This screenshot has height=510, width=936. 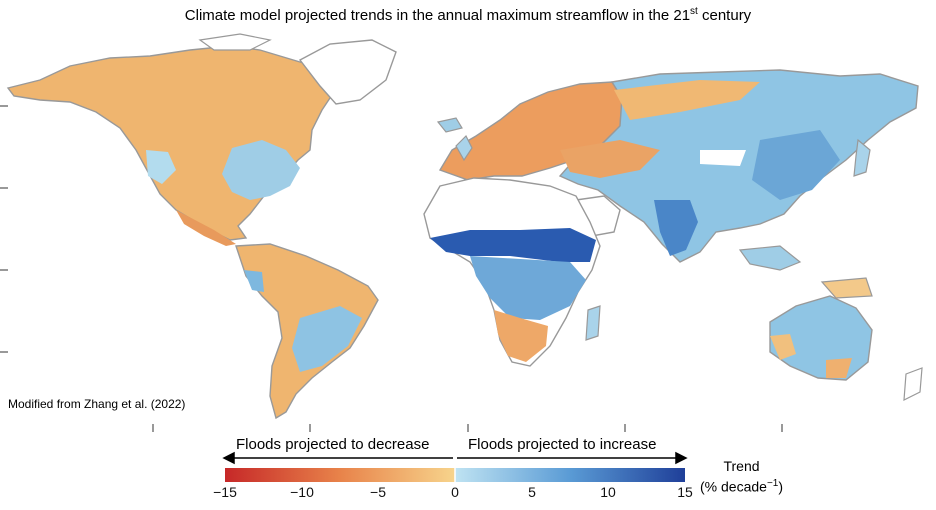 What do you see at coordinates (846, 288) in the screenshot?
I see `new-guinea` at bounding box center [846, 288].